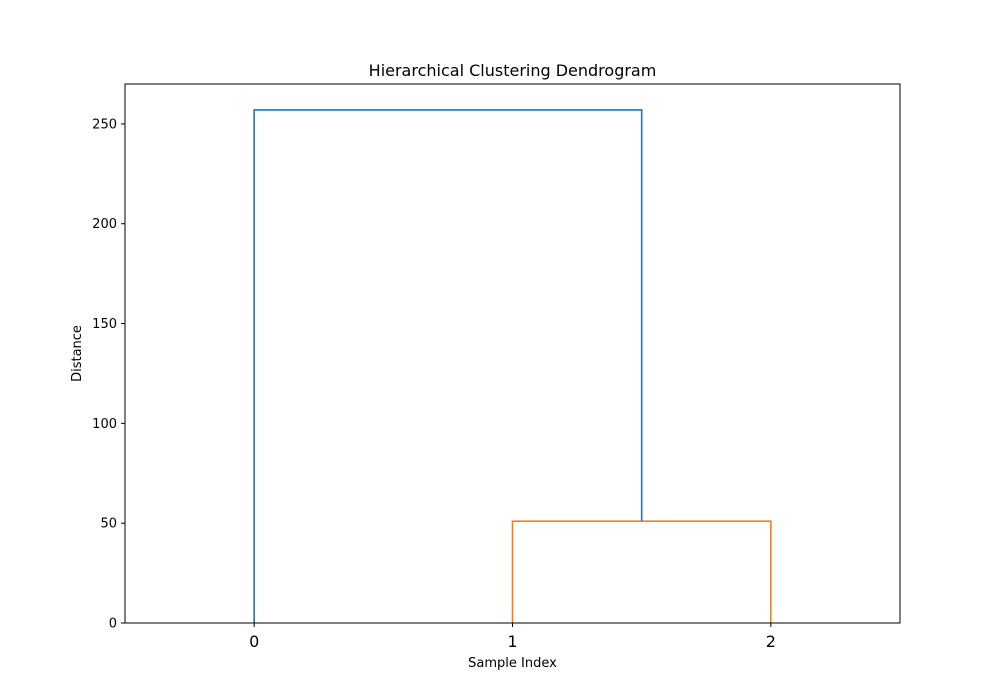  Describe the element at coordinates (104, 424) in the screenshot. I see `y-tick-label-100: 100` at that location.